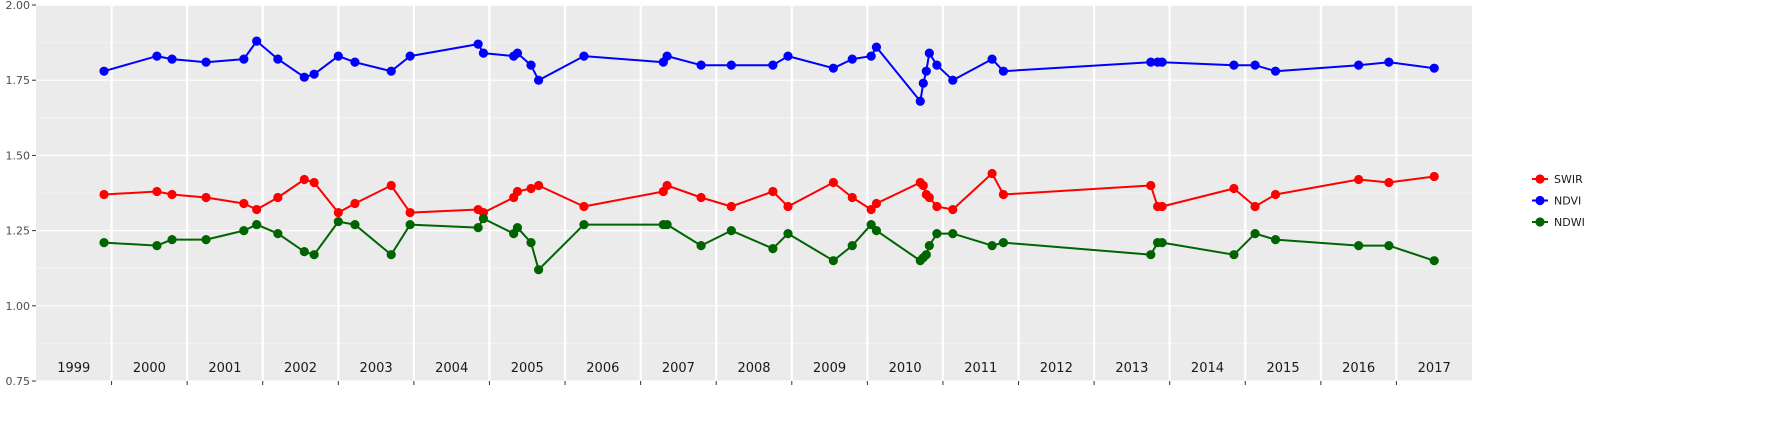  I want to click on year-label: 2001, so click(224, 368).